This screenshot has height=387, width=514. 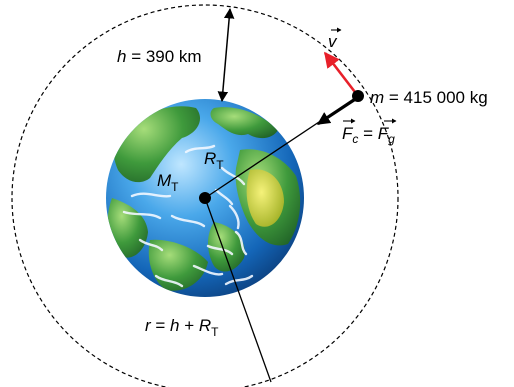 What do you see at coordinates (368, 135) in the screenshot?
I see `svg-text: Fc = Fg` at bounding box center [368, 135].